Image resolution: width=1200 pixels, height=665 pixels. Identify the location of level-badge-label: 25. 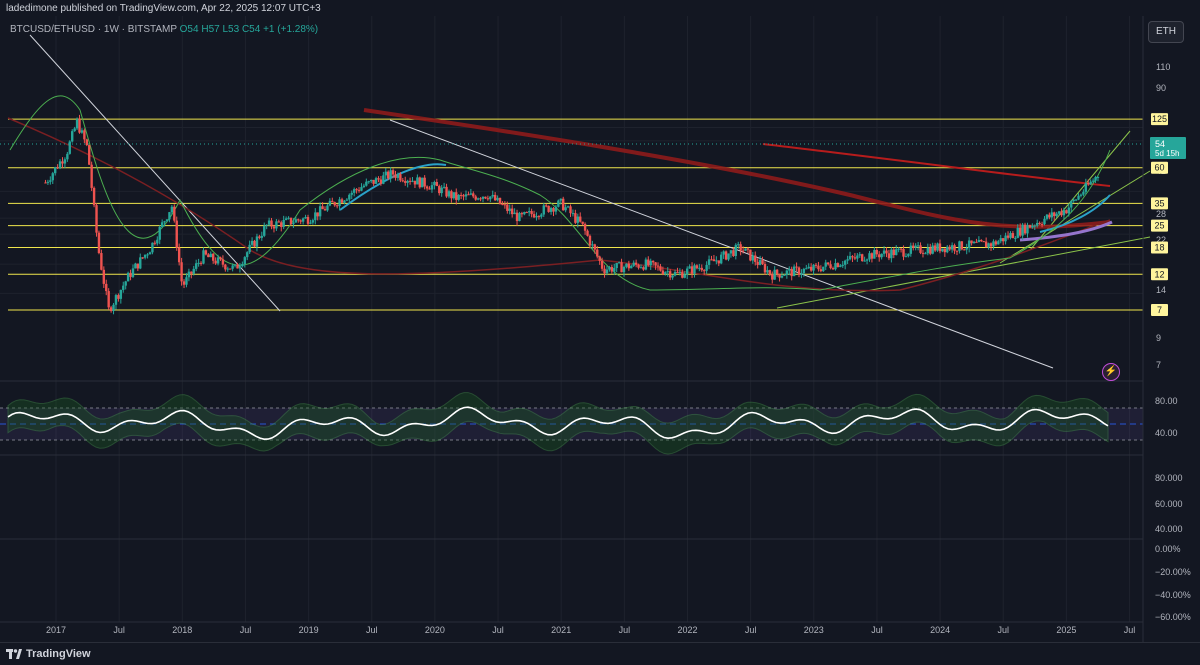
(1159, 226).